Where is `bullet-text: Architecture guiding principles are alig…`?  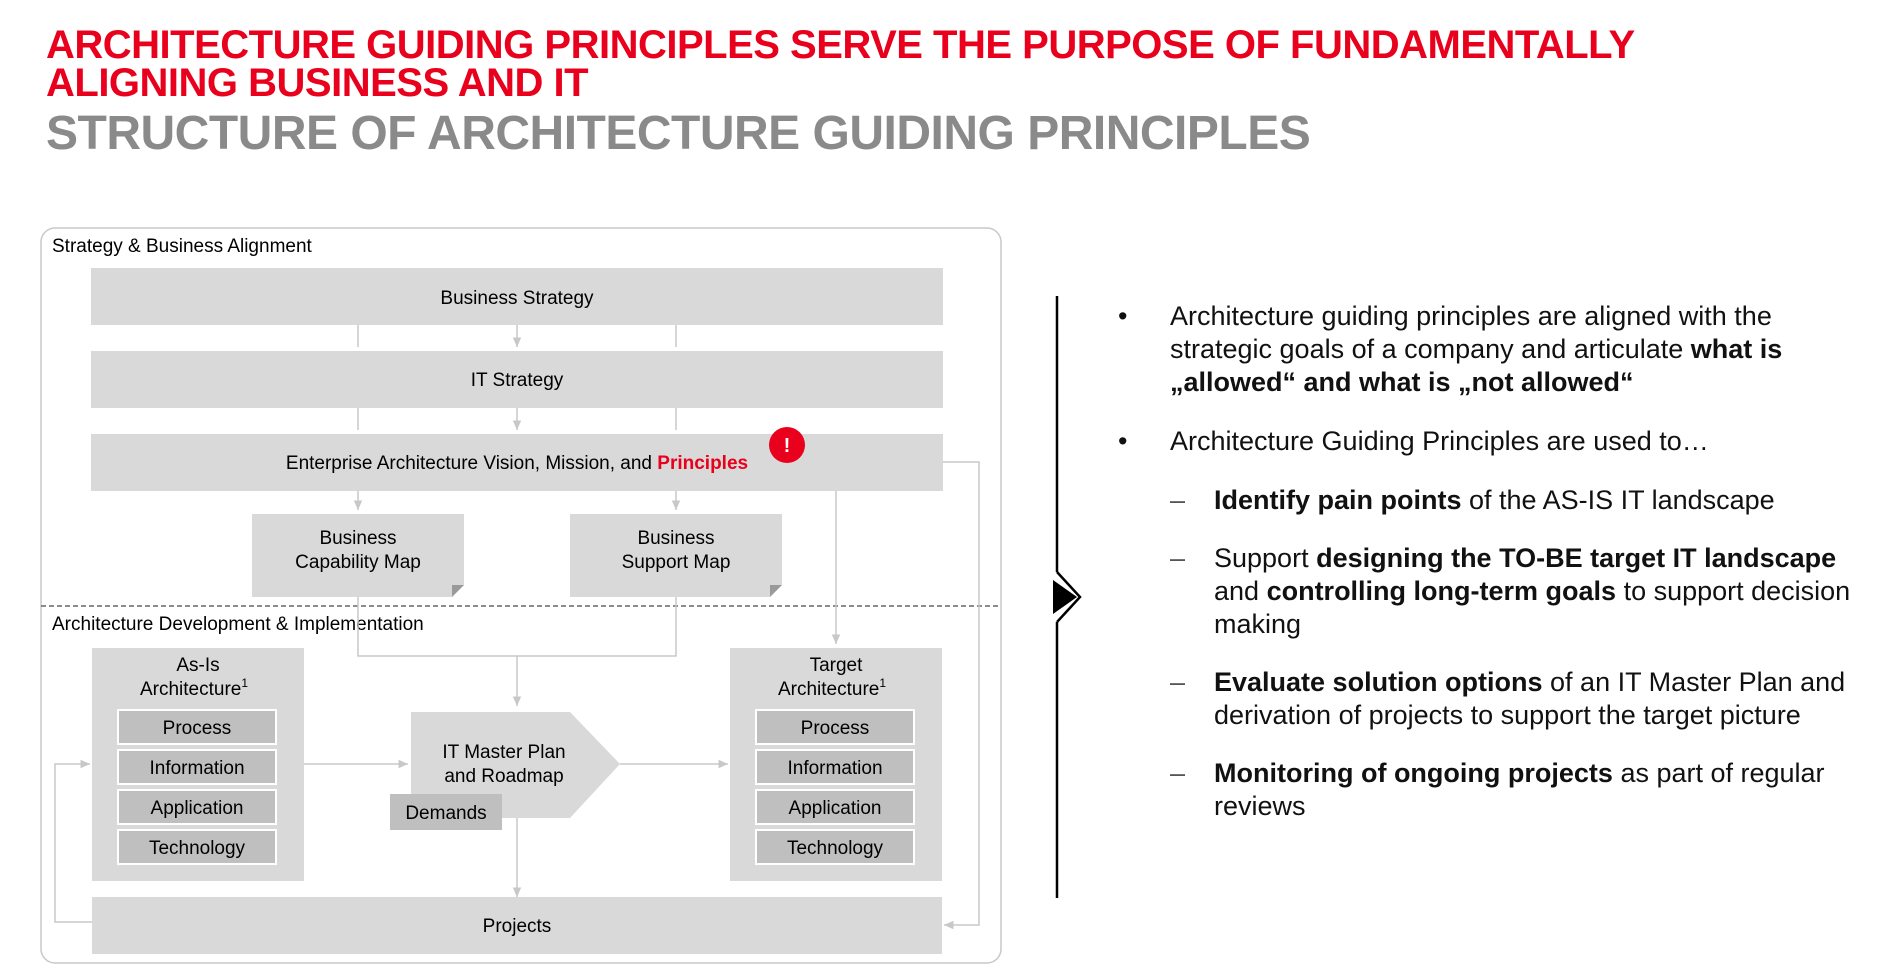
bullet-text: Architecture guiding principles are alig… is located at coordinates (1471, 332).